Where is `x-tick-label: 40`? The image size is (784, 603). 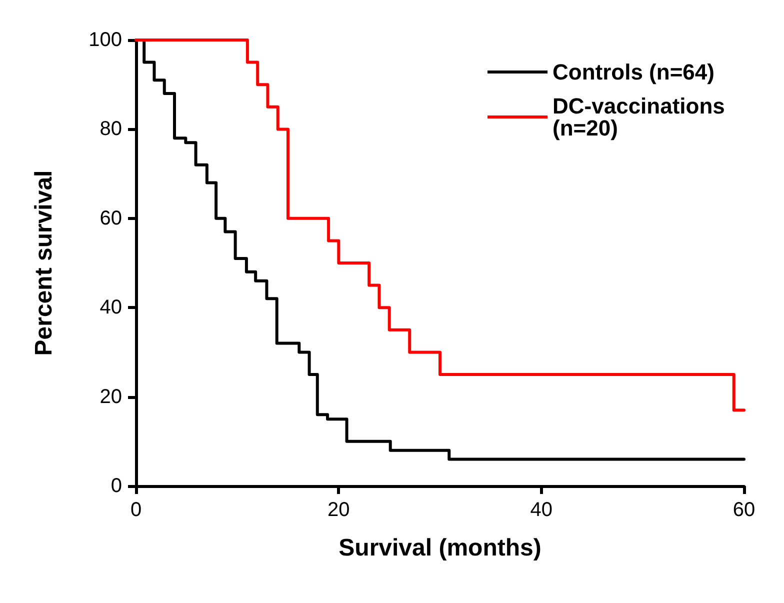 x-tick-label: 40 is located at coordinates (541, 510).